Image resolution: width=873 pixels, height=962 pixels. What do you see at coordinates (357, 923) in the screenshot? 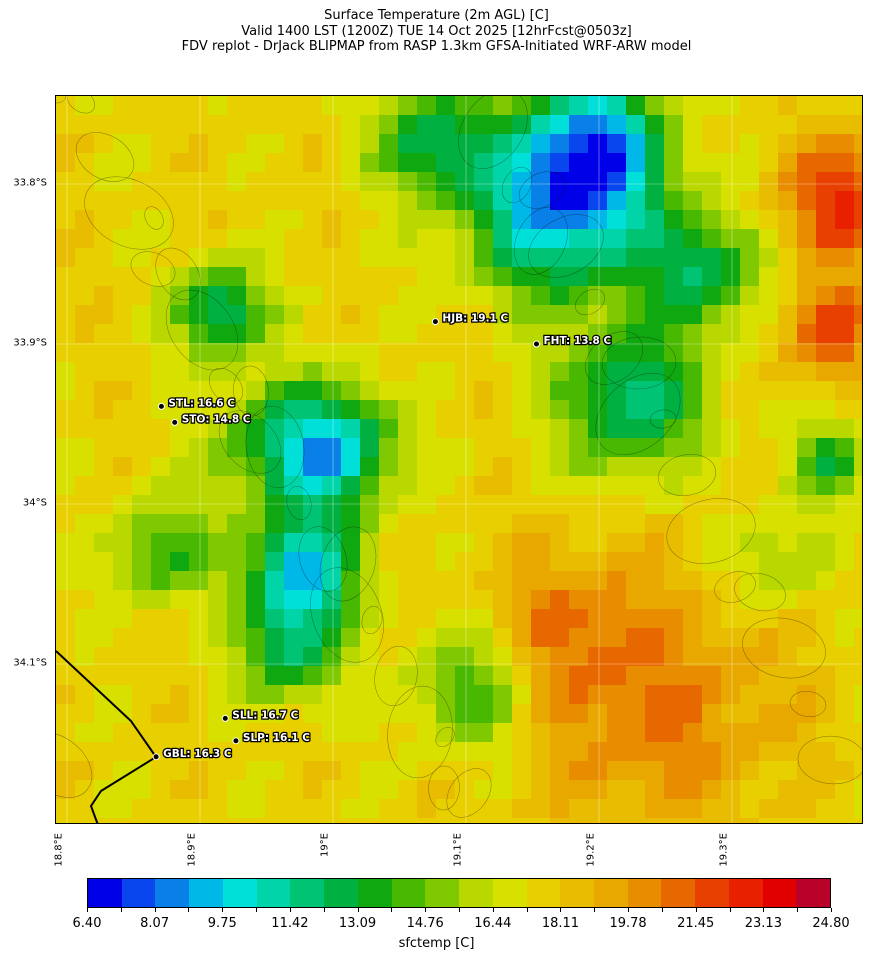
I see `colorbar-tick-label: 13.09` at bounding box center [357, 923].